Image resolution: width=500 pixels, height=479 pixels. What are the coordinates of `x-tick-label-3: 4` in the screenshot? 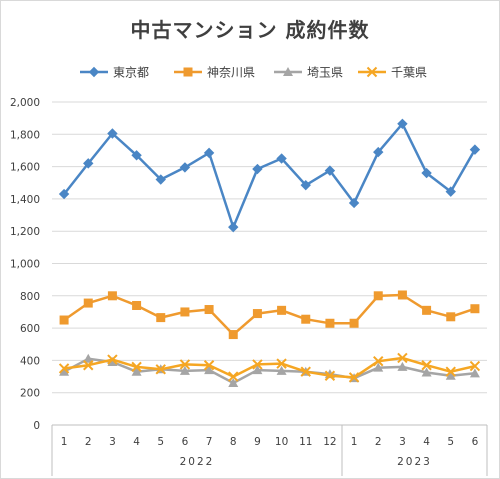 It's located at (136, 442).